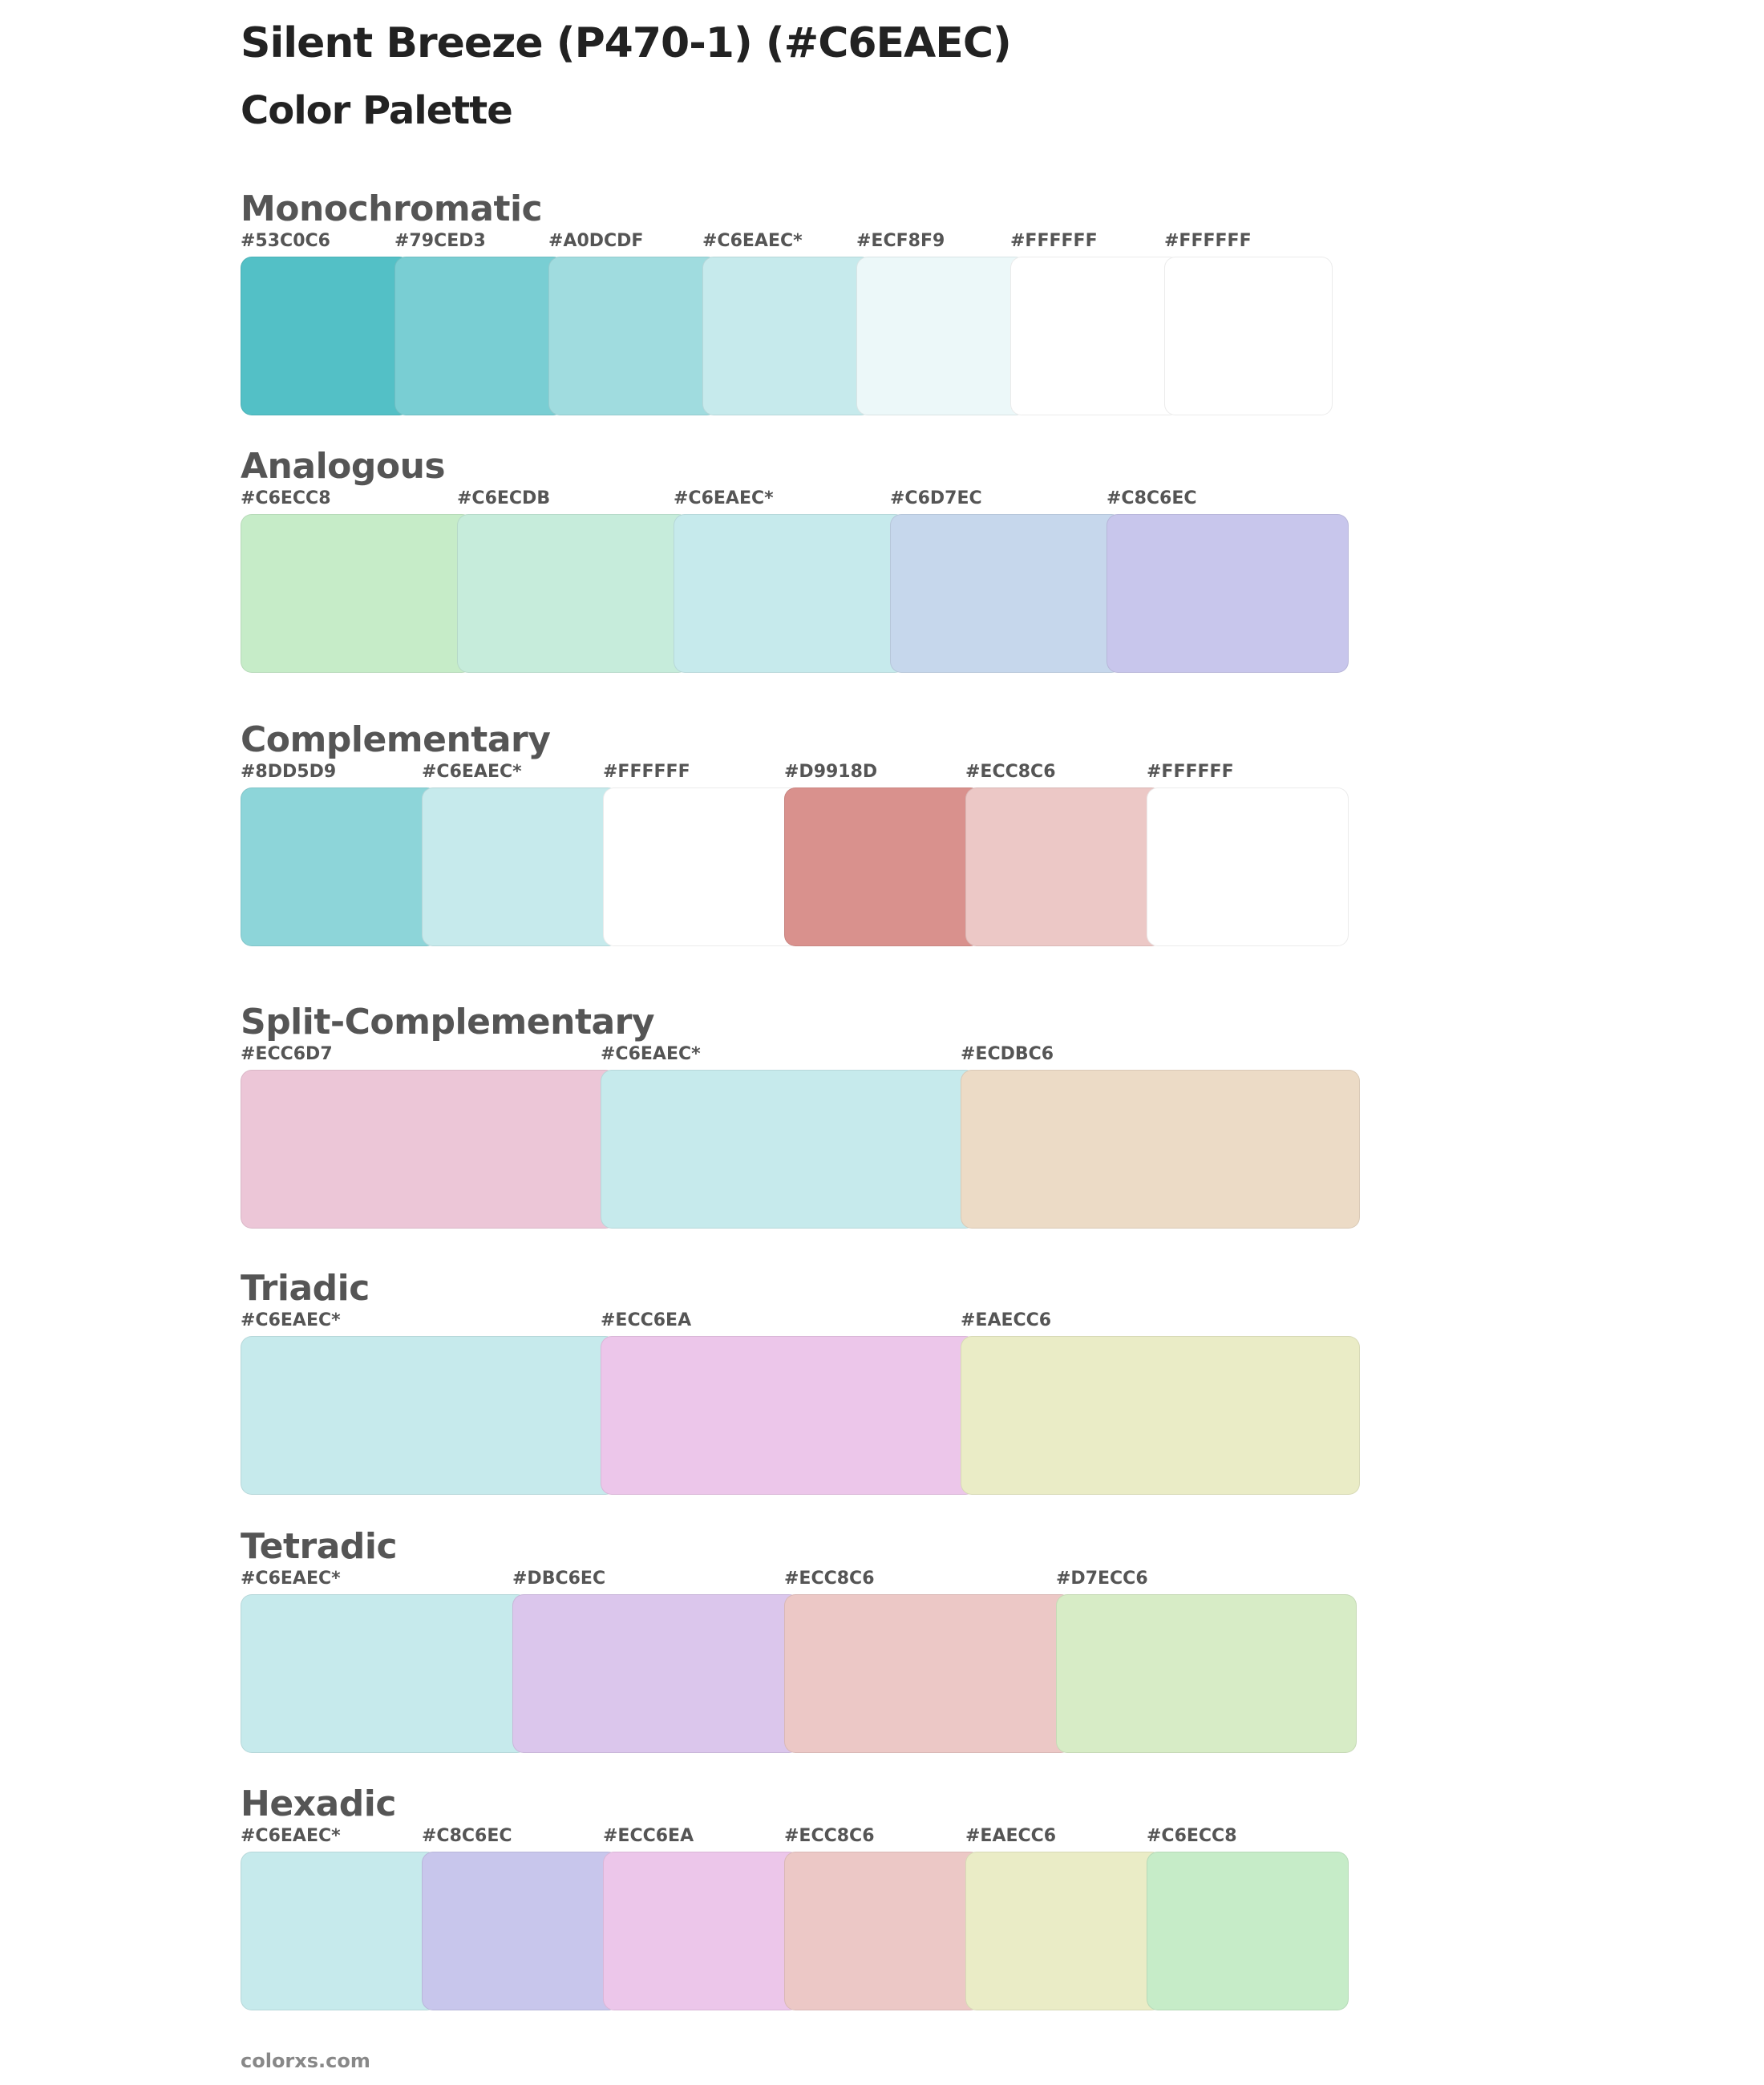 The width and height of the screenshot is (1764, 2085). I want to click on swatch-hex-label: #ECC6D7, so click(287, 1054).